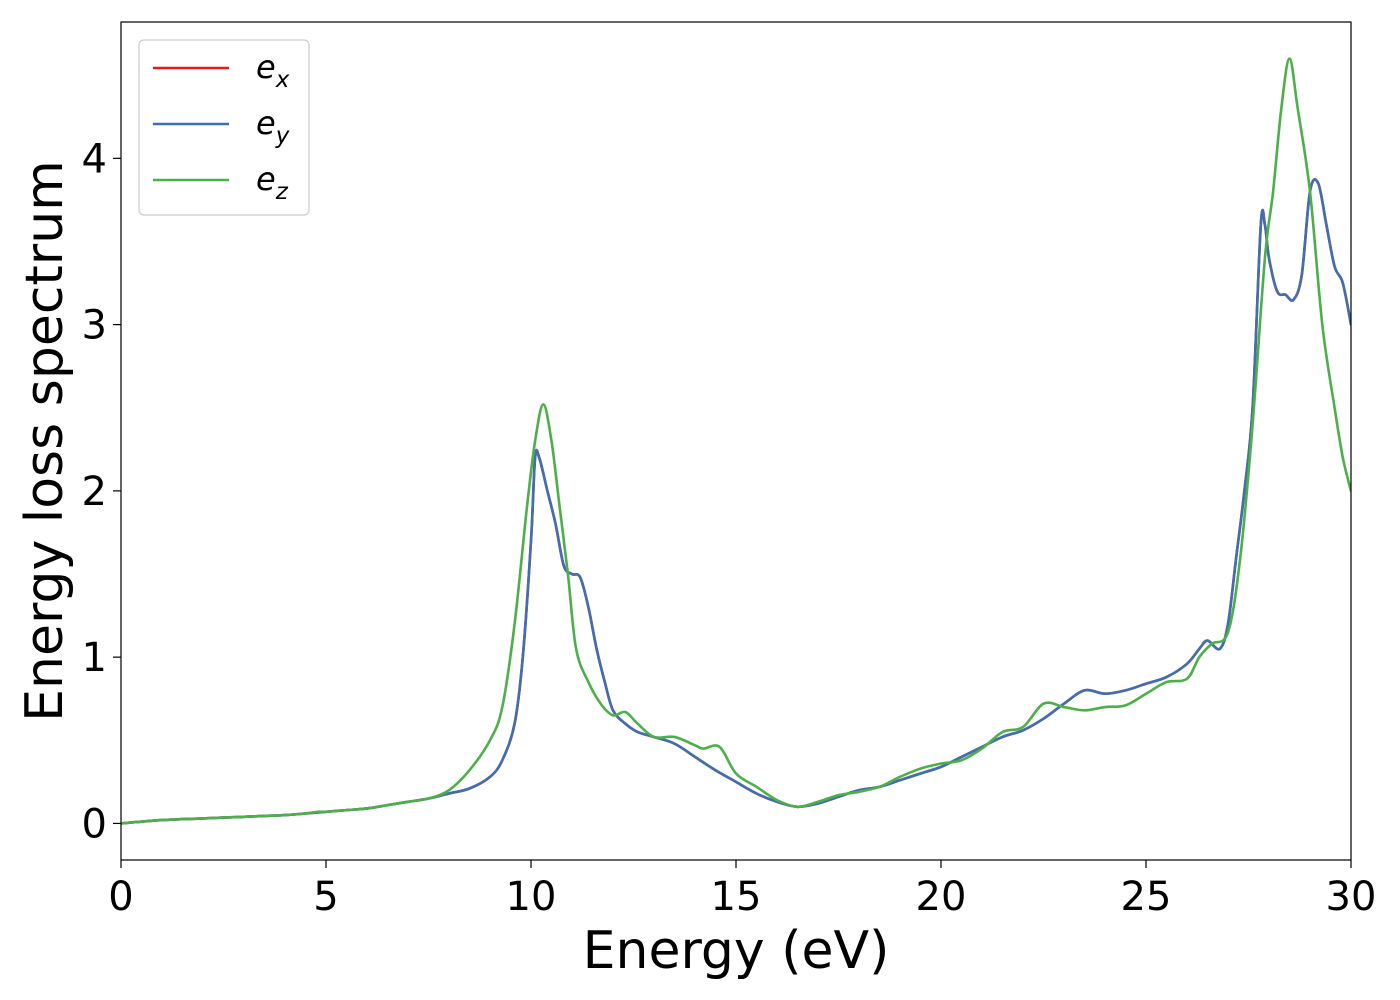  Describe the element at coordinates (94, 658) in the screenshot. I see `y-tick-label: 1` at that location.